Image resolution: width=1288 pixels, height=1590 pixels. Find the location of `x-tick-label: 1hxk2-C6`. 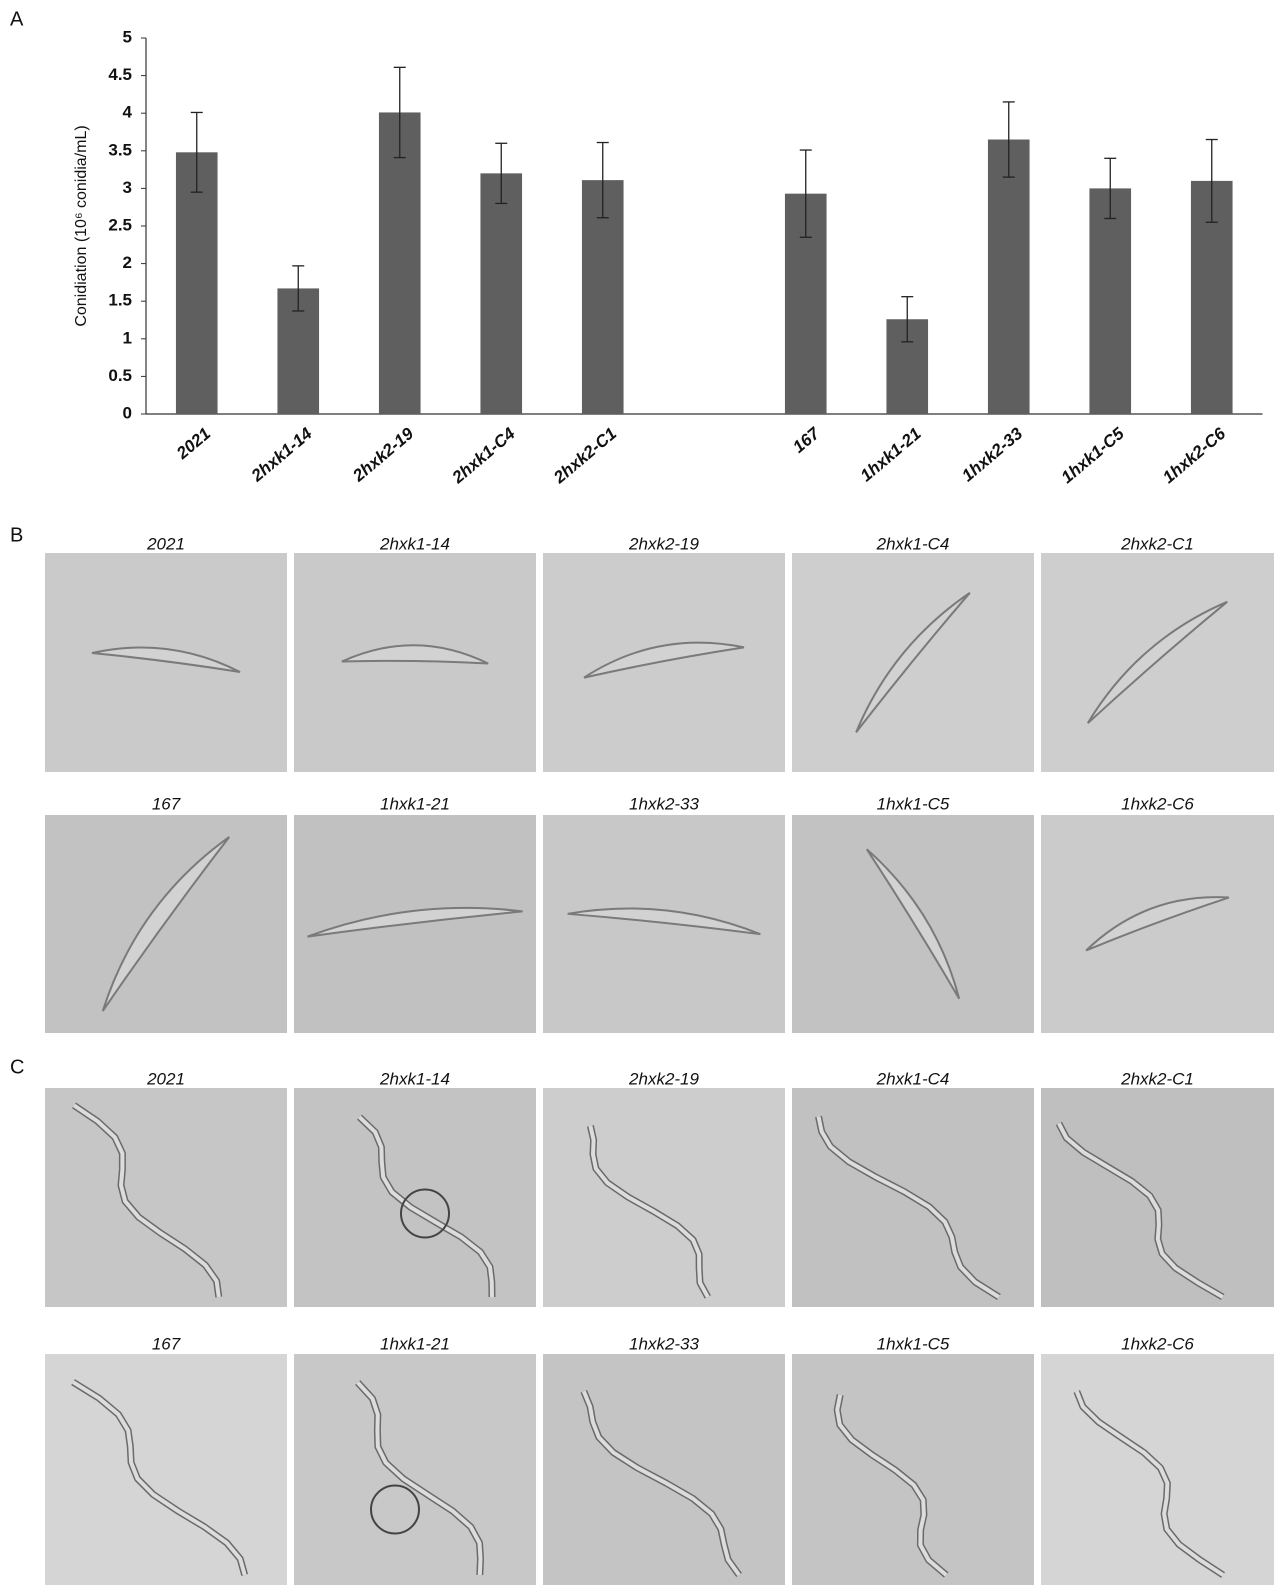

x-tick-label: 1hxk2-C6 is located at coordinates (1194, 455).